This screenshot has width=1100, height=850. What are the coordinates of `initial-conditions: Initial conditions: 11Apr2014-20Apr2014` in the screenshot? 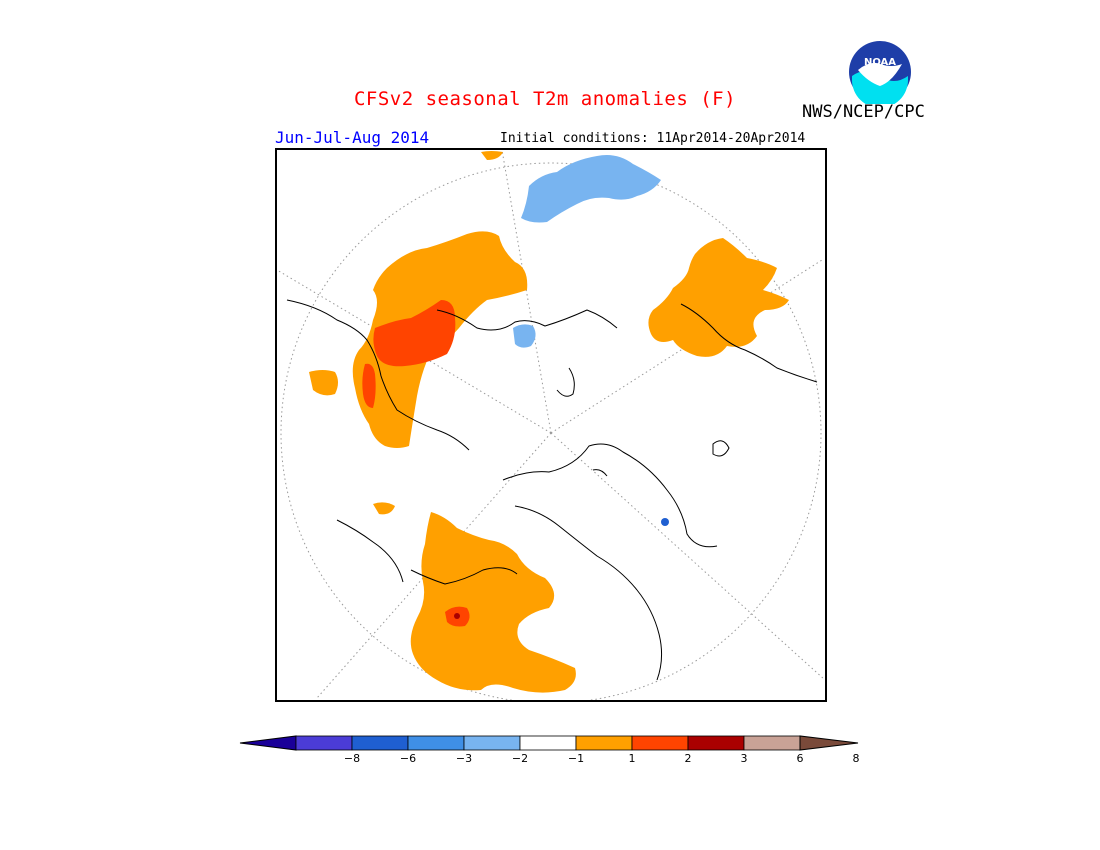 It's located at (653, 138).